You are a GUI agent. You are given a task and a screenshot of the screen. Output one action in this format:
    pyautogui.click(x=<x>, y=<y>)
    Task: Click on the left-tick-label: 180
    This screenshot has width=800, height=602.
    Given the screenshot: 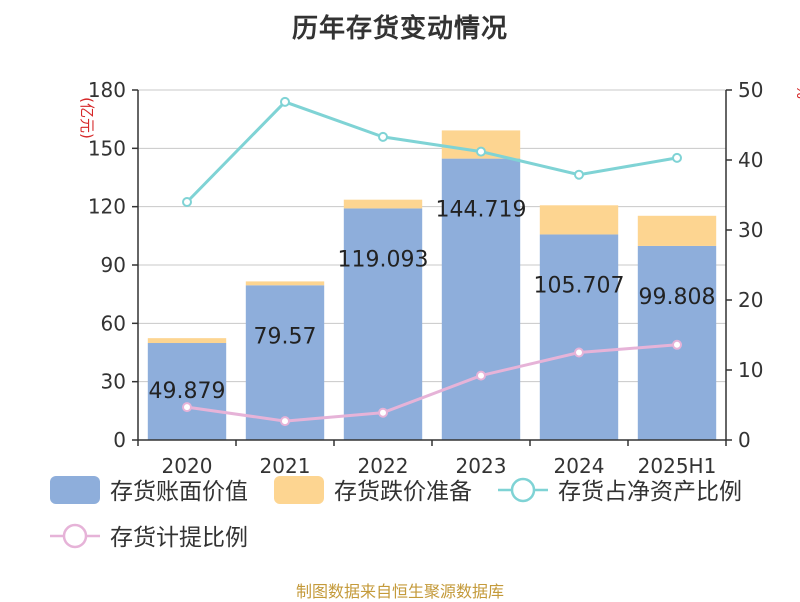 What is the action you would take?
    pyautogui.click(x=107, y=90)
    